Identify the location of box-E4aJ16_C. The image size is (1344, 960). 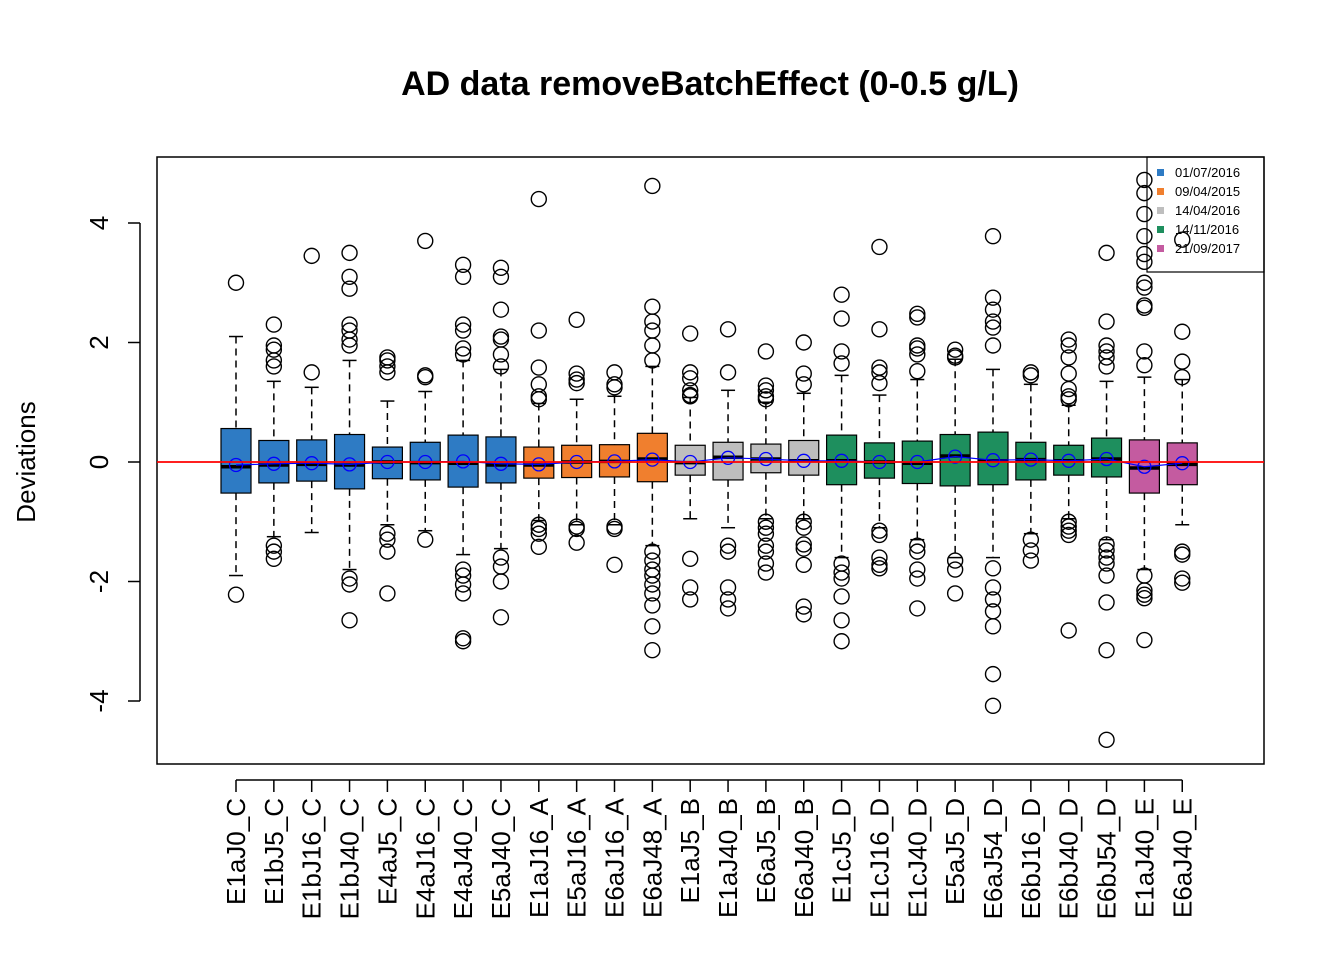
(425, 390).